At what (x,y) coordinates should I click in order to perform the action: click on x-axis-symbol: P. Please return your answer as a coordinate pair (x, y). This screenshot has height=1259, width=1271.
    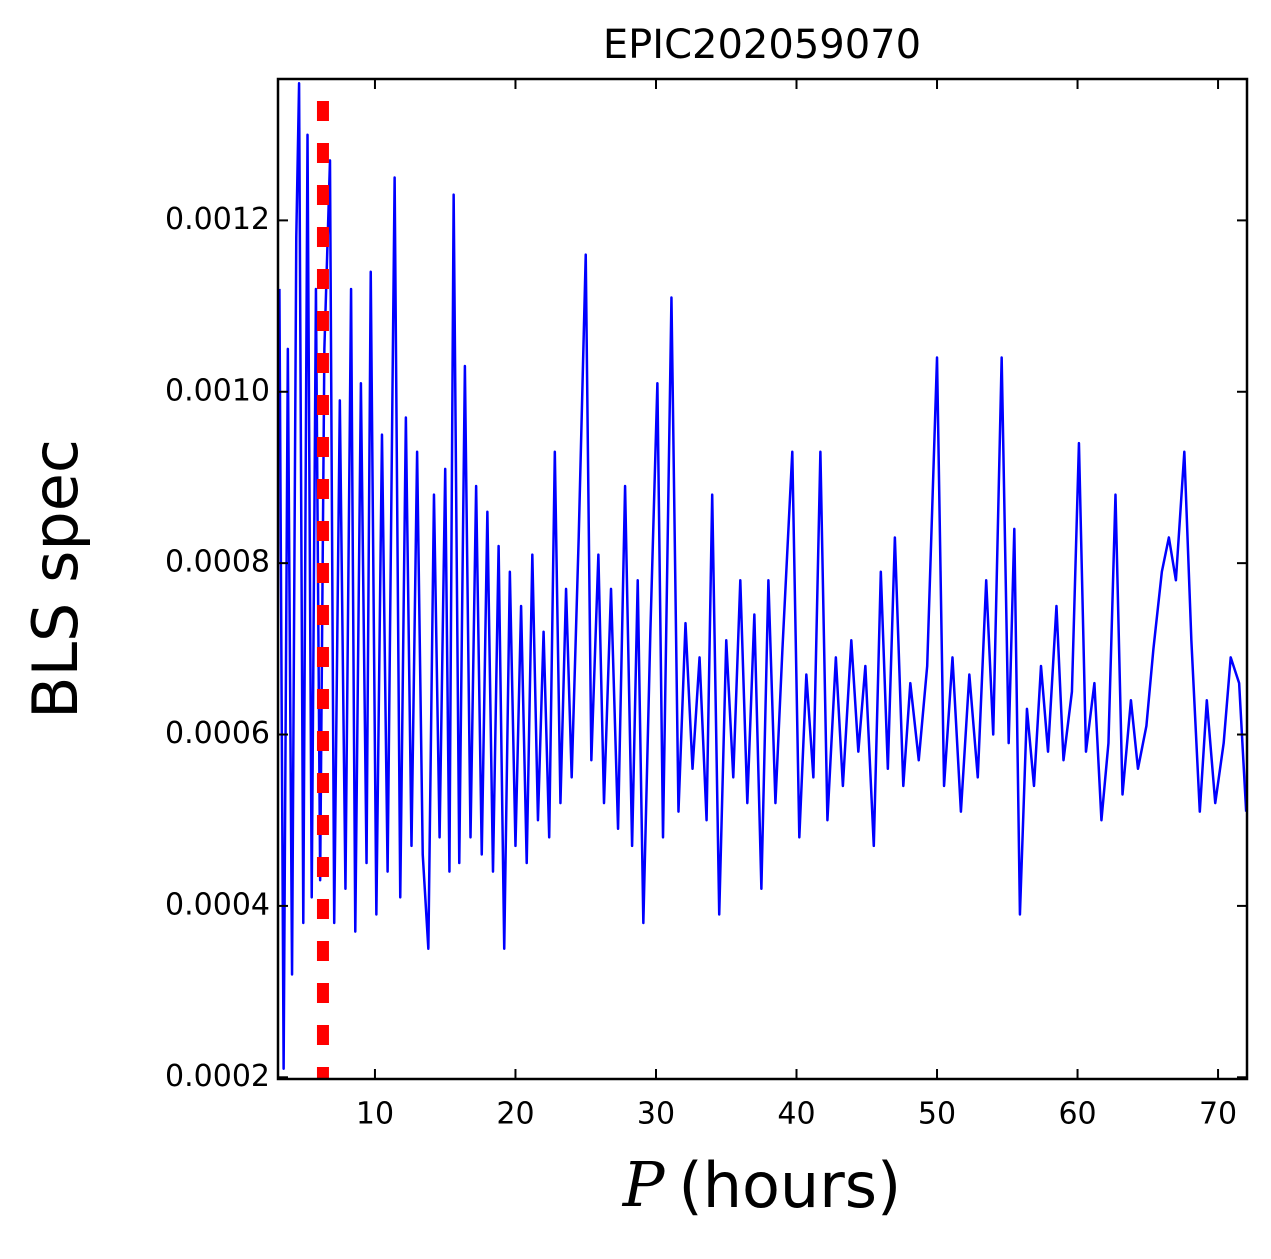
    Looking at the image, I should click on (644, 1184).